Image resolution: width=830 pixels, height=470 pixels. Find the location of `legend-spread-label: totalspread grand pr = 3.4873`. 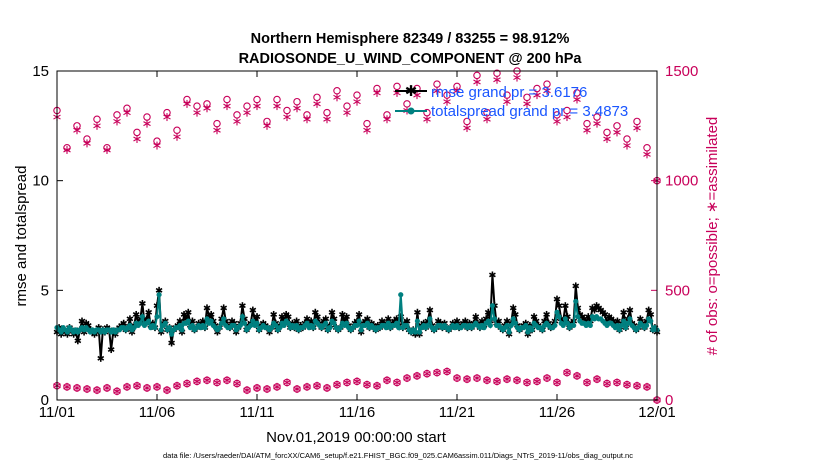

legend-spread-label: totalspread grand pr = 3.4873 is located at coordinates (529, 111).